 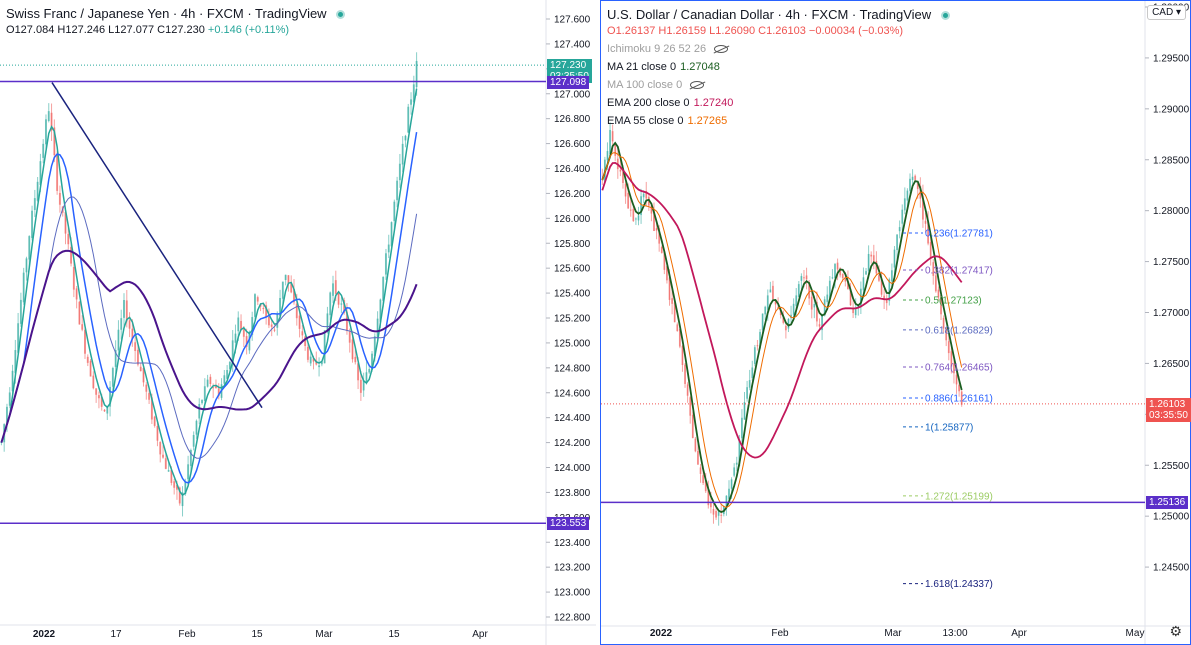 What do you see at coordinates (572, 44) in the screenshot?
I see `left-y-tick-label: 127.400` at bounding box center [572, 44].